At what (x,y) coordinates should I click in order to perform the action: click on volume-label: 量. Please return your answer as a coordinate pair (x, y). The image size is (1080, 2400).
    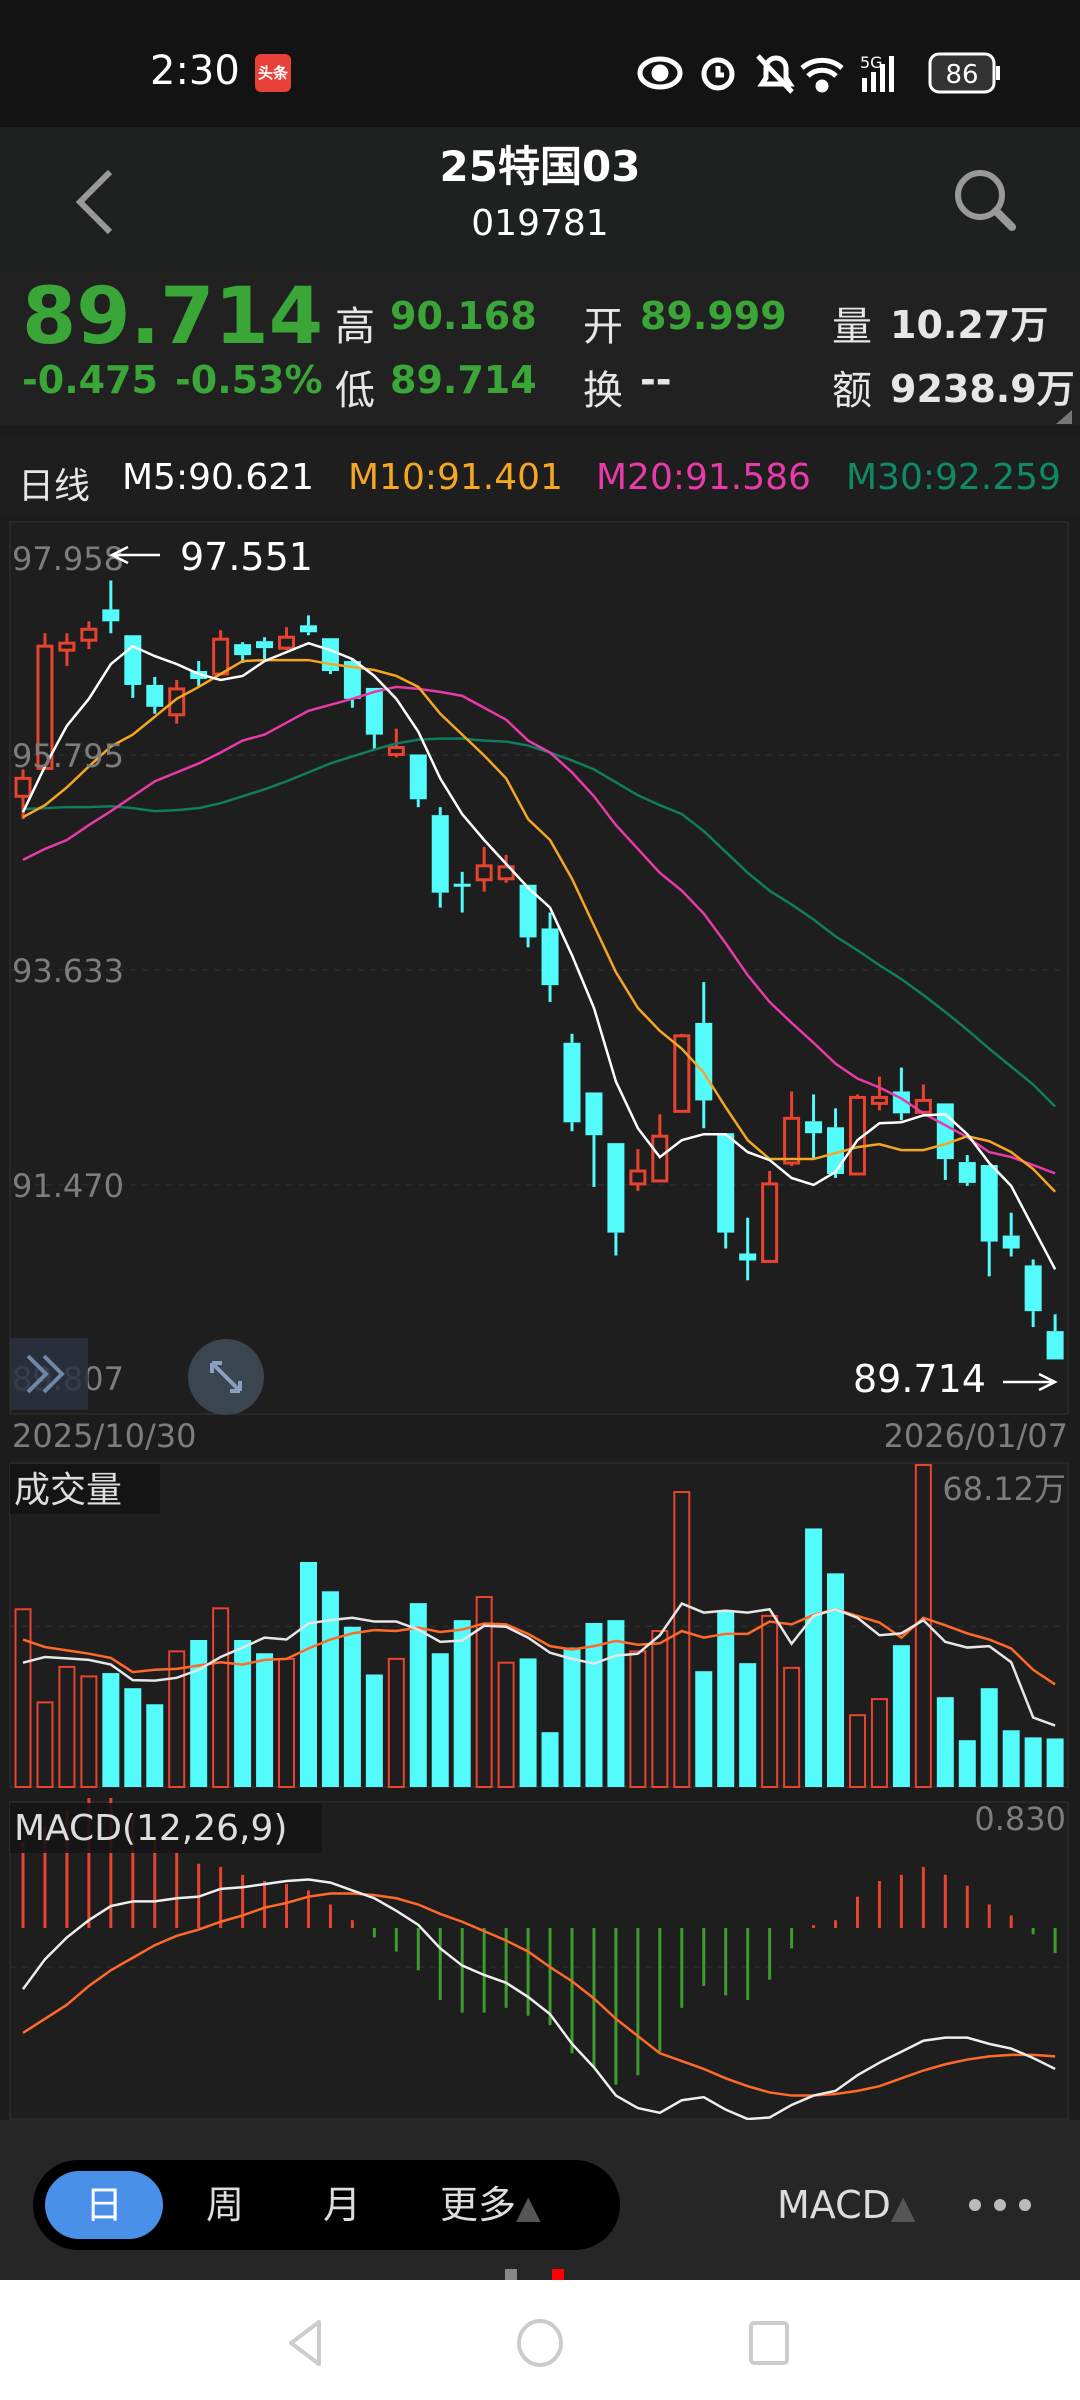
    Looking at the image, I should click on (852, 327).